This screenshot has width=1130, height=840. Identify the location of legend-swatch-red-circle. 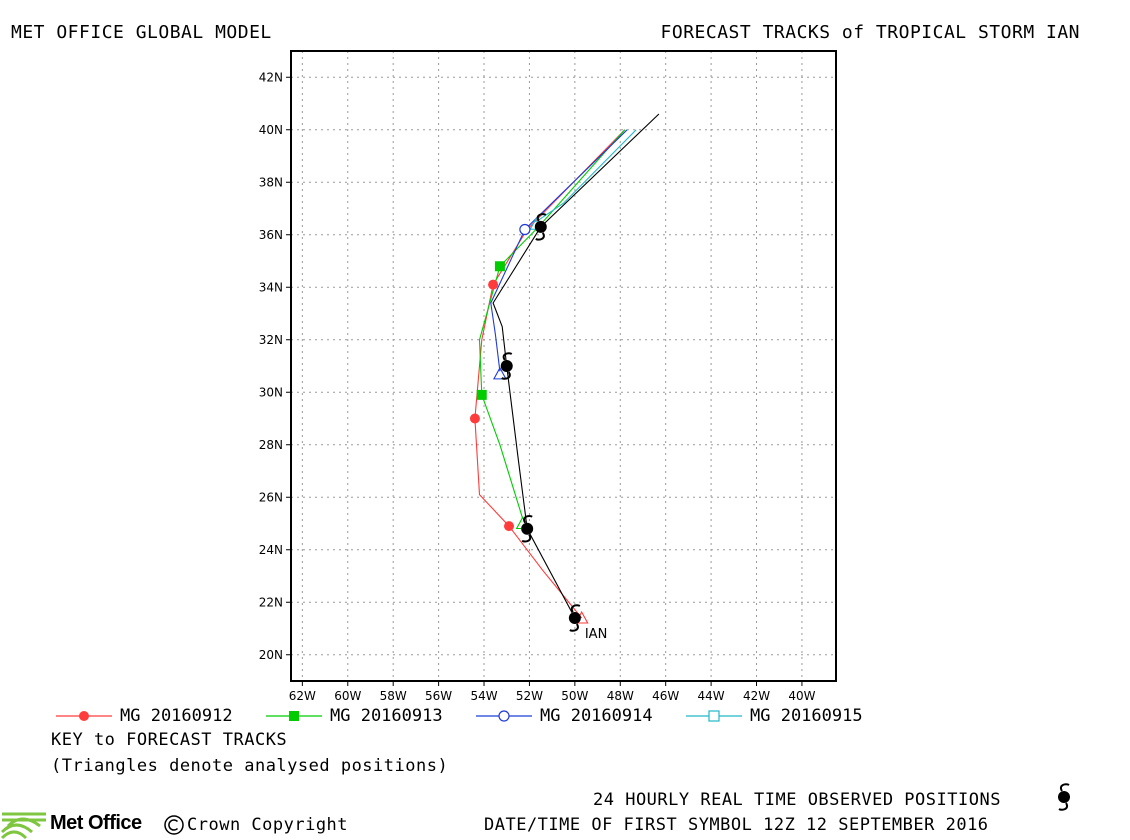
(84, 716).